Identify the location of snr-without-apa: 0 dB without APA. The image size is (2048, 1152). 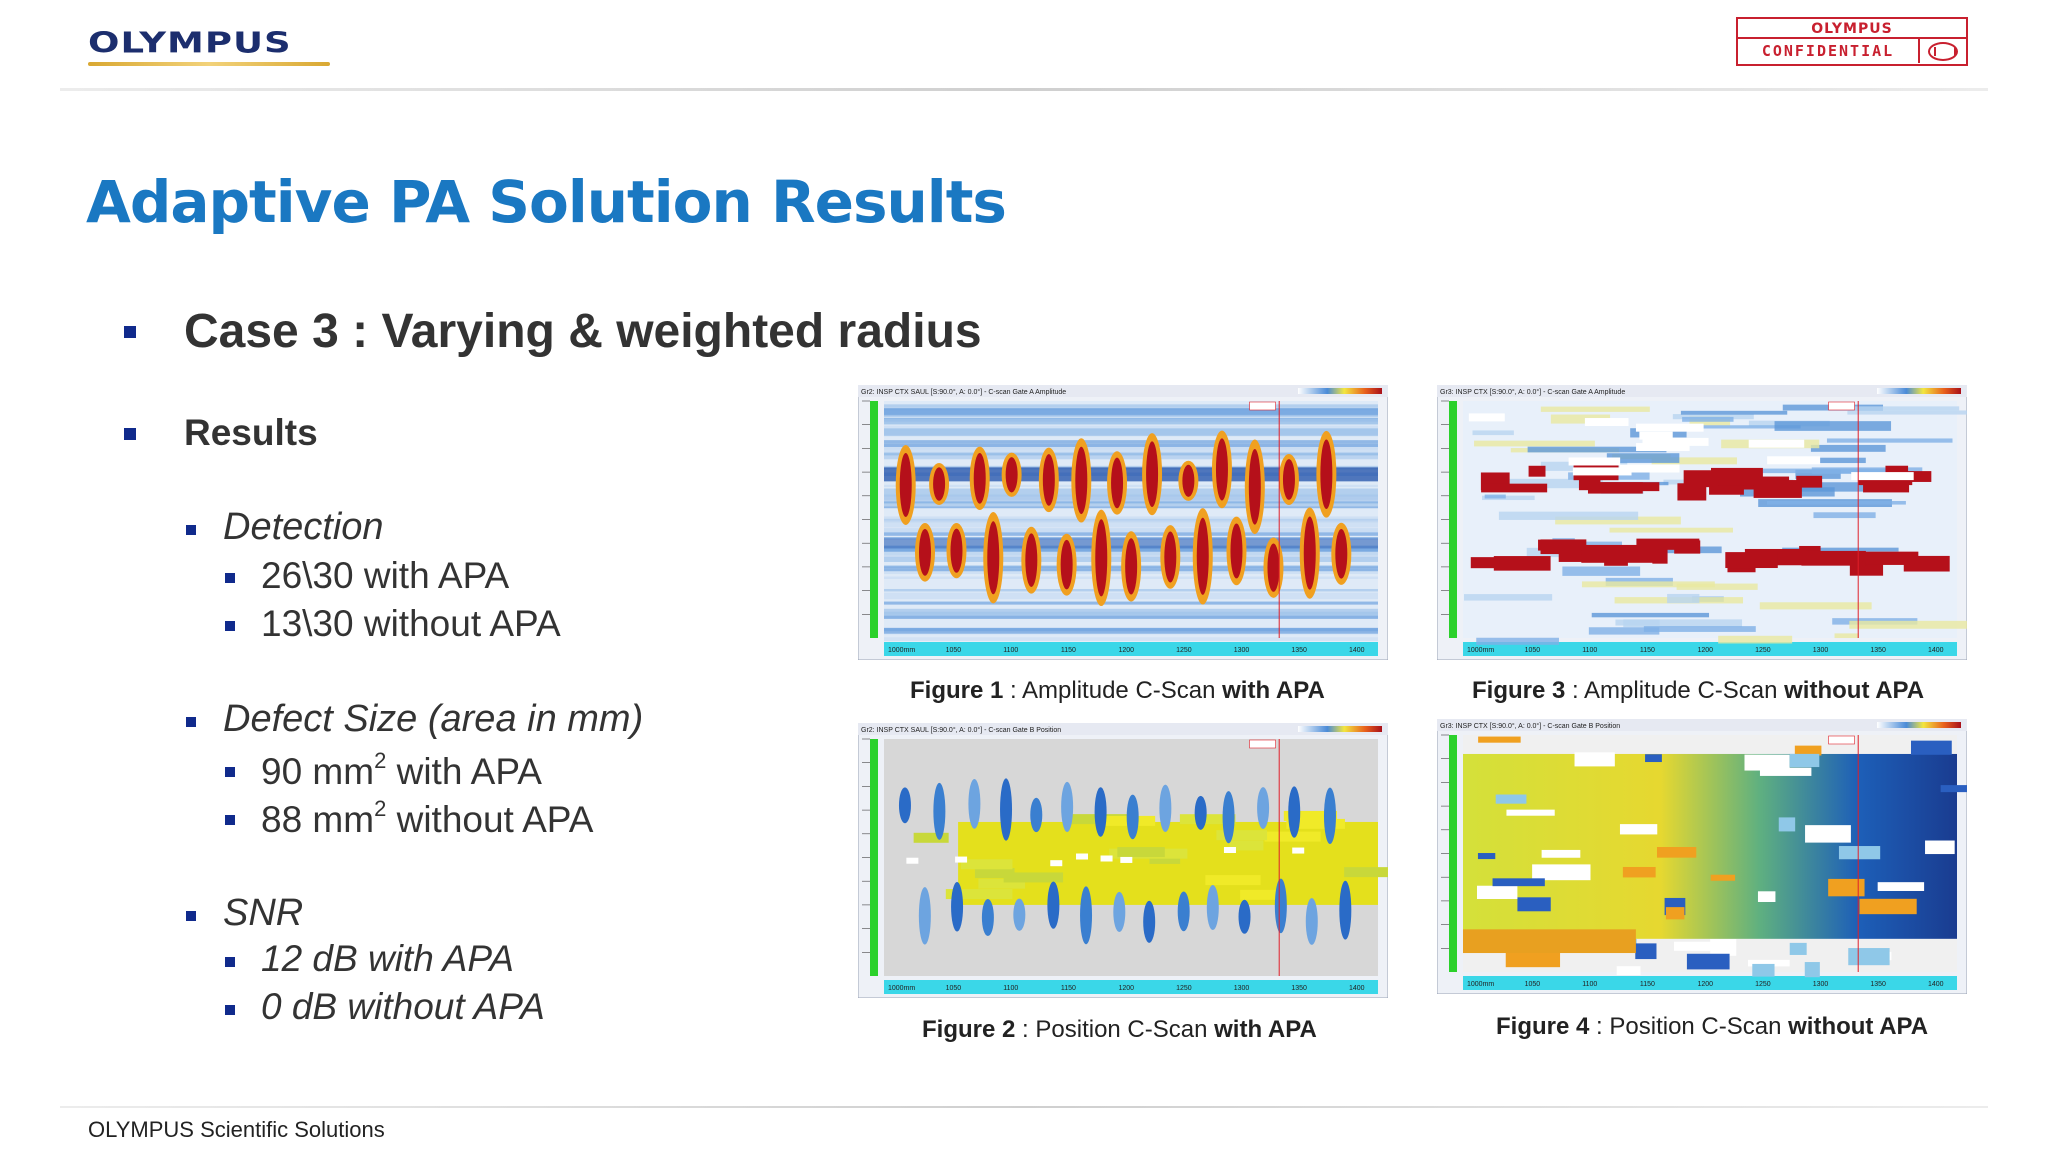
(403, 1006).